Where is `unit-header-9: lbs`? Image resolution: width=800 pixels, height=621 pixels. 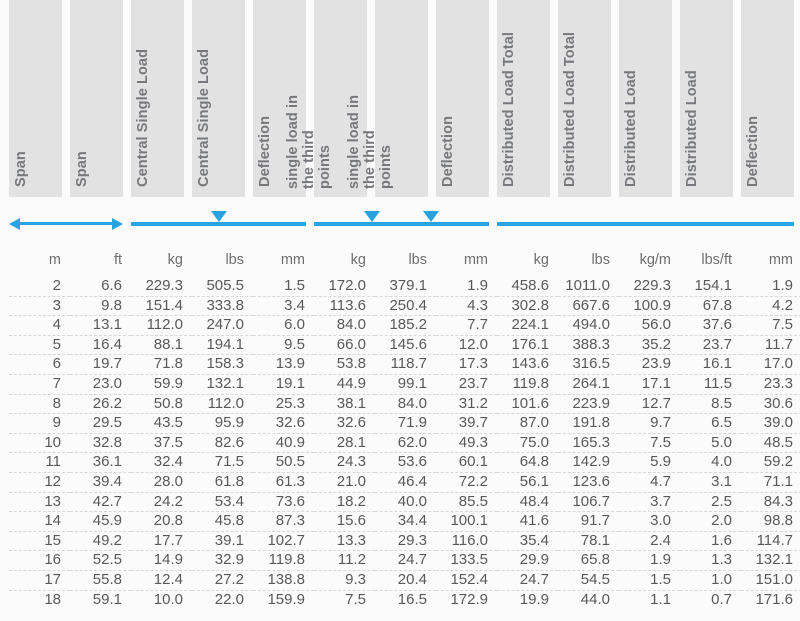
unit-header-9: lbs is located at coordinates (600, 260).